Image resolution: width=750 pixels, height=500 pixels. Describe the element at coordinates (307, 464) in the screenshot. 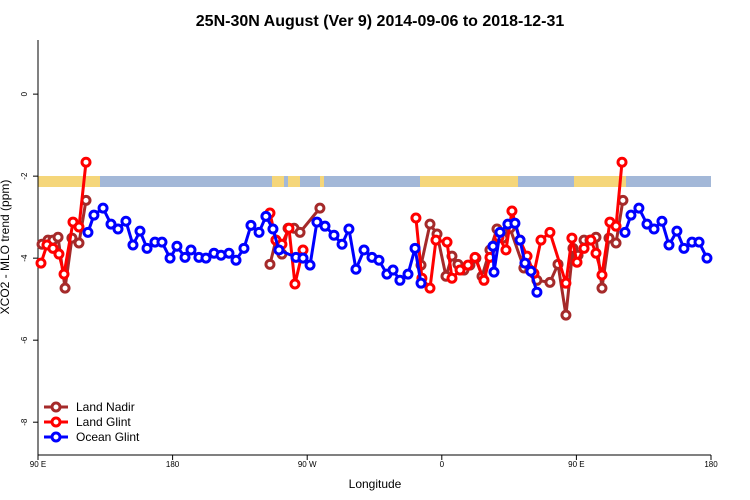

I see `x-tick-label: 90 W` at that location.